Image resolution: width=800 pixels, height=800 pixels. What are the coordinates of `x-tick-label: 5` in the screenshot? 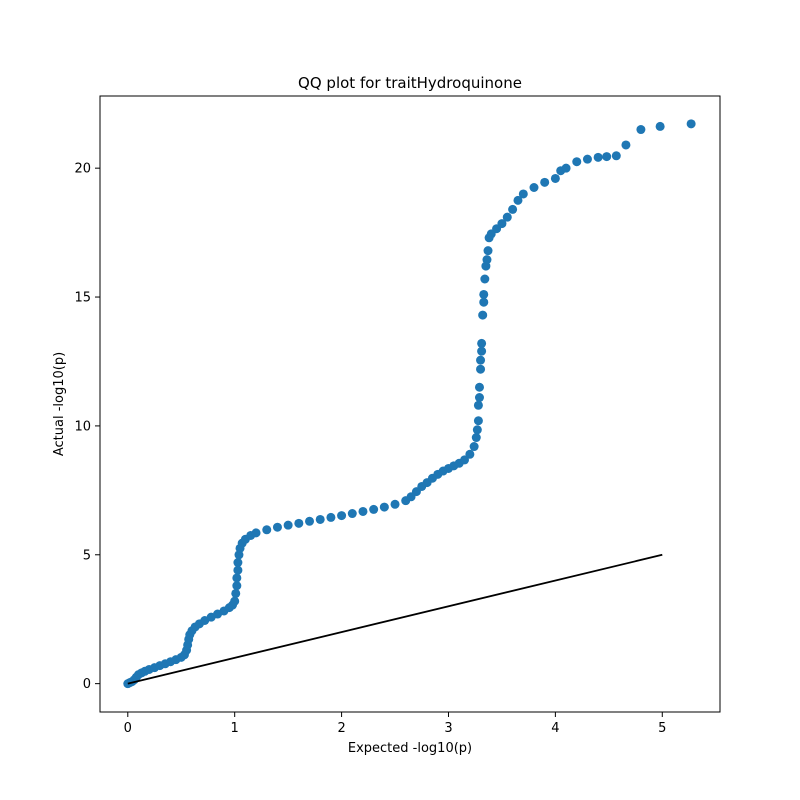 It's located at (662, 728).